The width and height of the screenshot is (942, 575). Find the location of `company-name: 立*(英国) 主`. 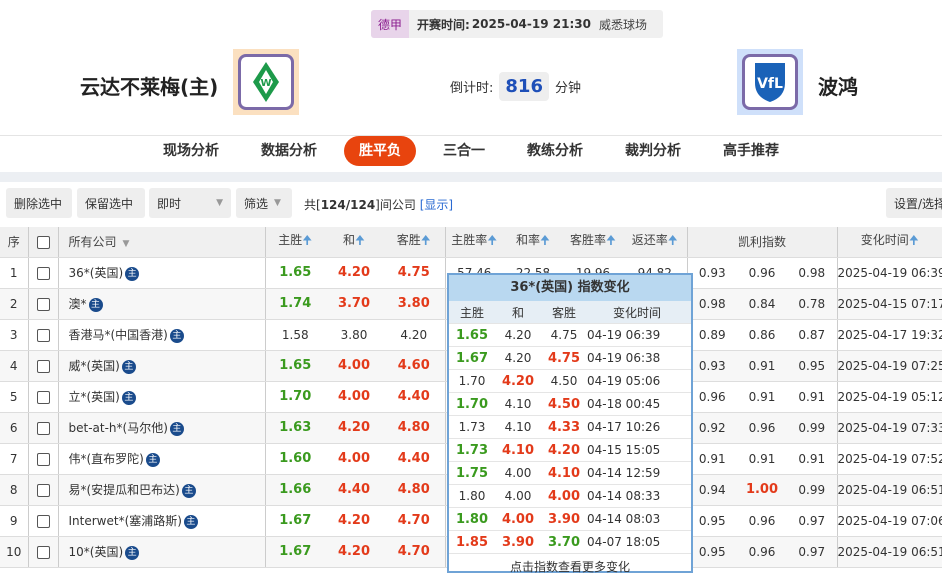

company-name: 立*(英国) 主 is located at coordinates (162, 397).